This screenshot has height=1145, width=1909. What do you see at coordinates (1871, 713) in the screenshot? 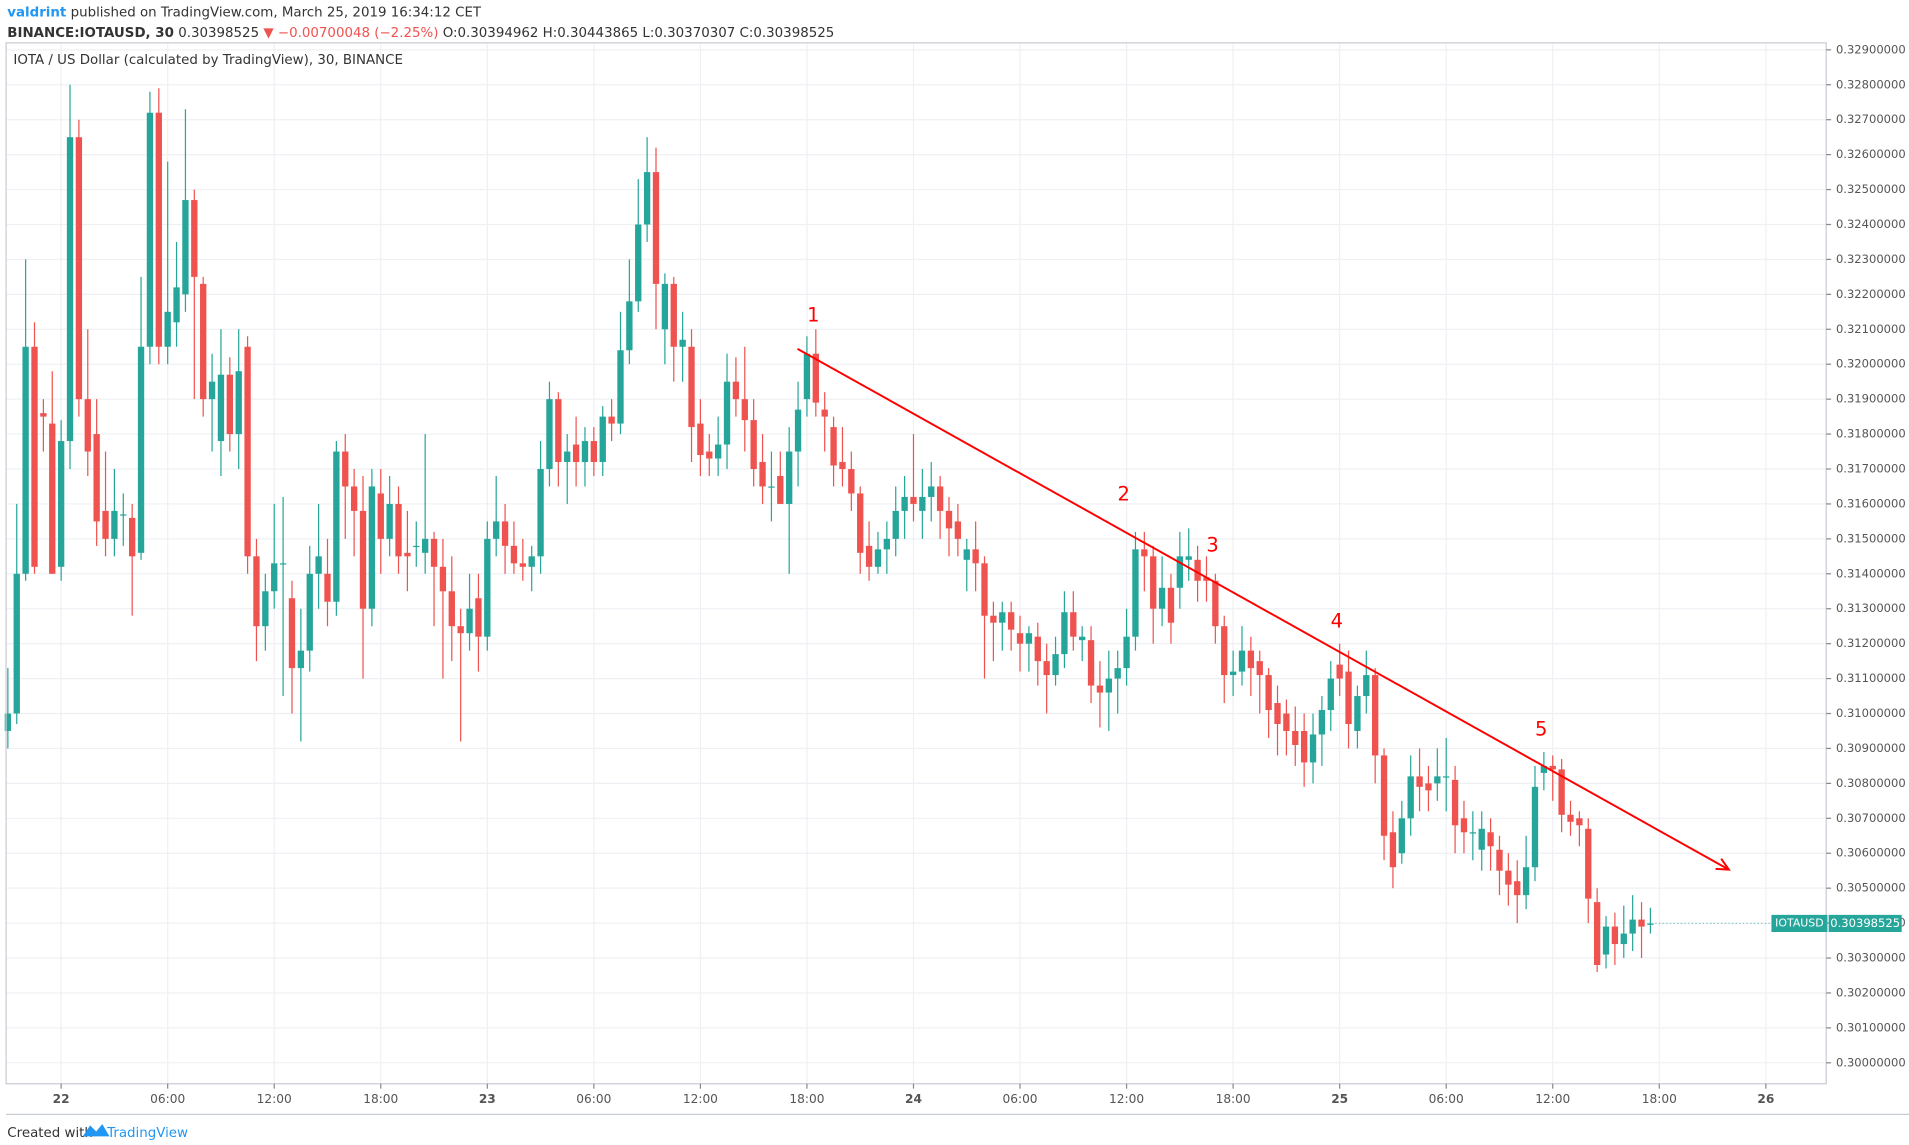
I see `y-tick-label: 0.31000000` at bounding box center [1871, 713].